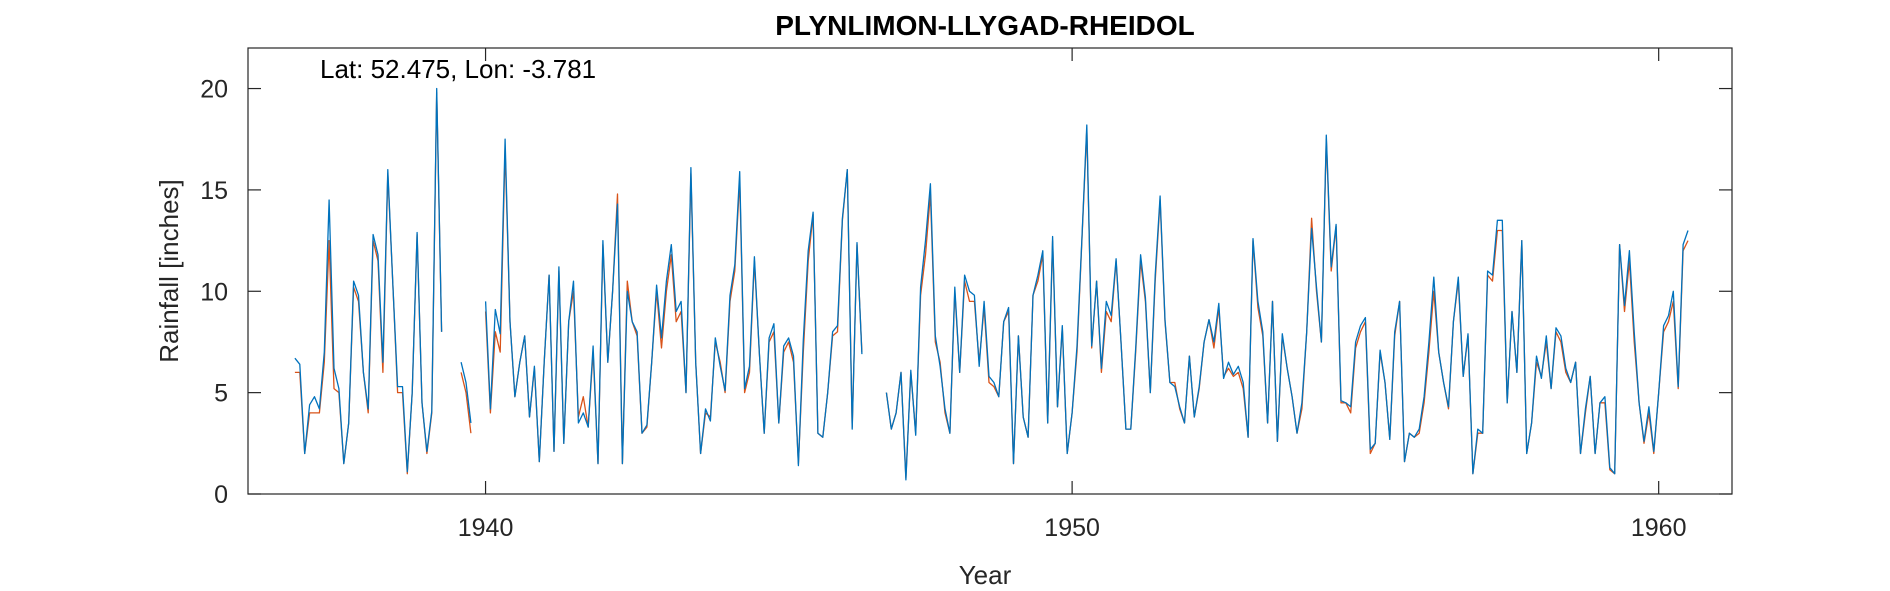 The height and width of the screenshot is (591, 1890). What do you see at coordinates (214, 90) in the screenshot?
I see `y-tick-label: 20` at bounding box center [214, 90].